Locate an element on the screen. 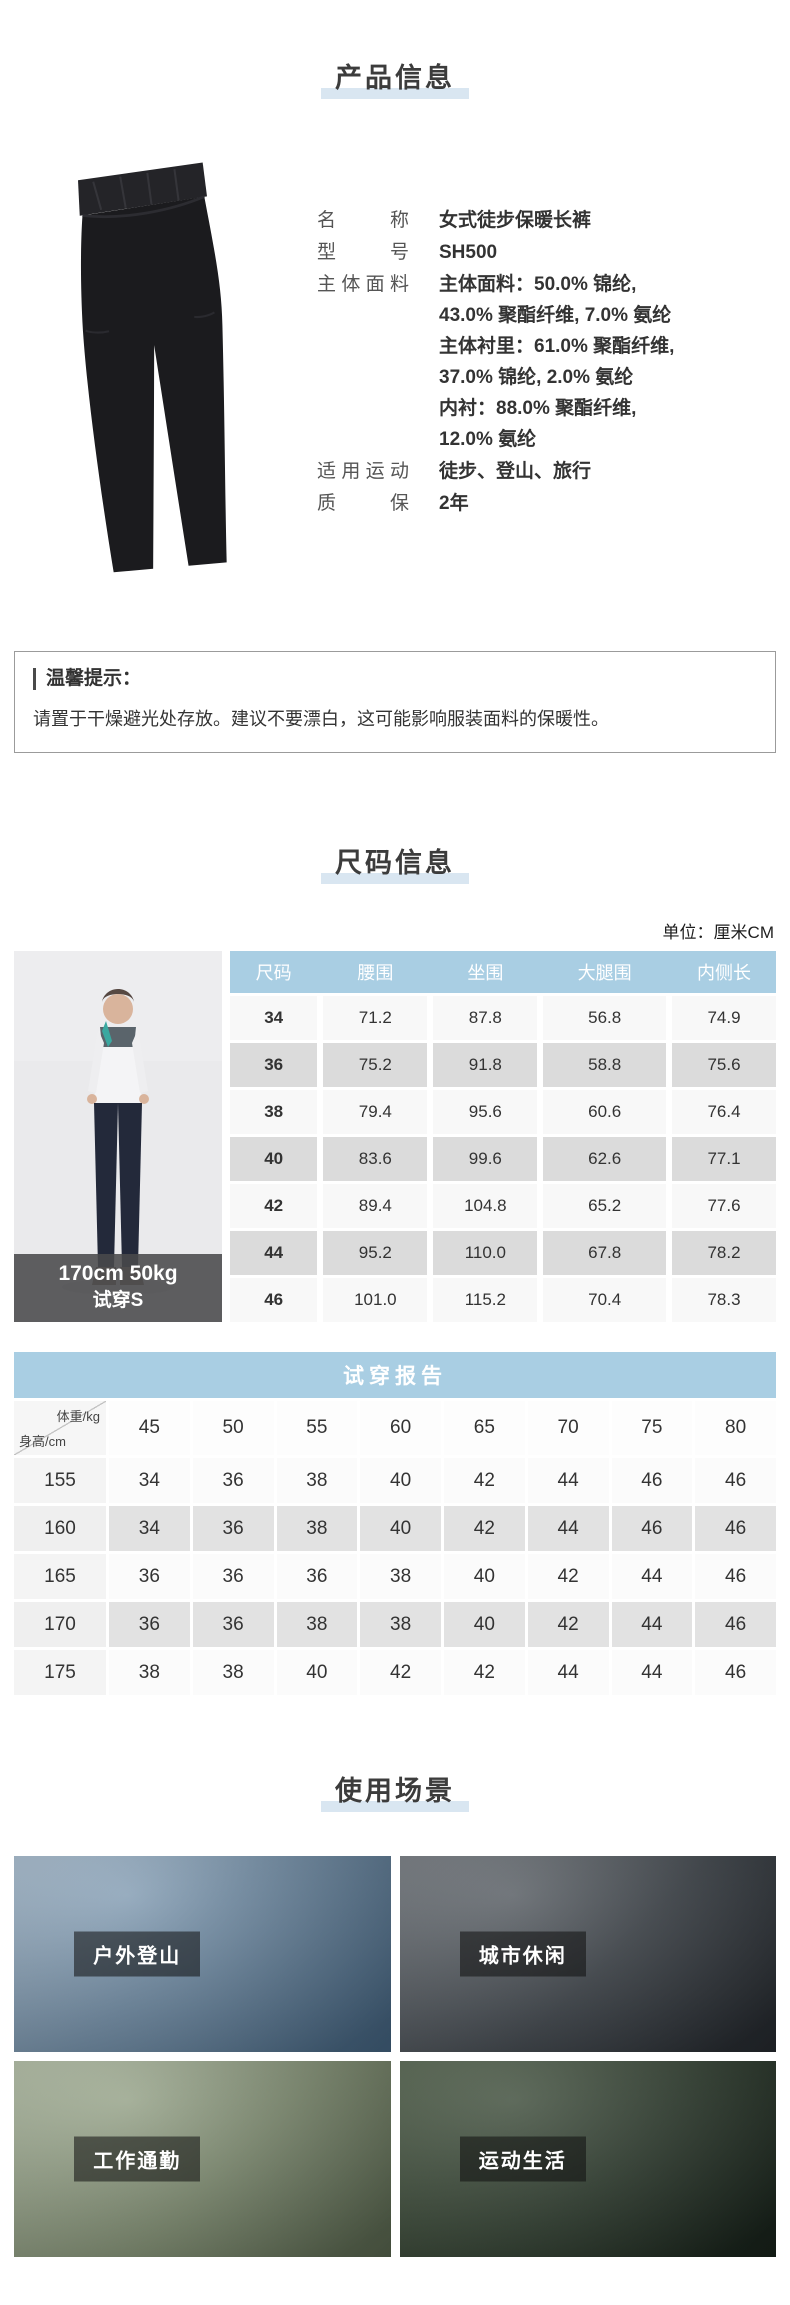  spec-value-line: 徒步、登山、旅行 is located at coordinates (515, 471).